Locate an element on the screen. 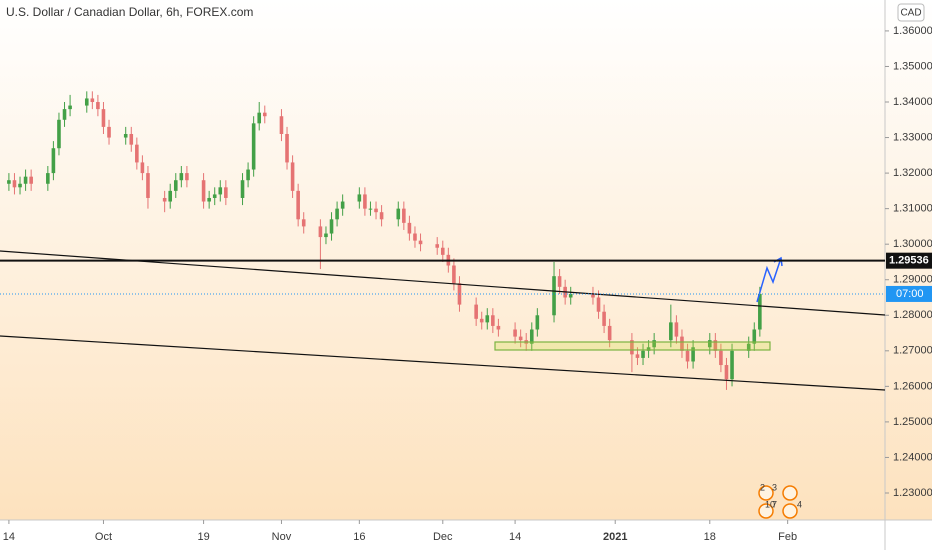  y-tick-label: 1.36000 is located at coordinates (912, 31).